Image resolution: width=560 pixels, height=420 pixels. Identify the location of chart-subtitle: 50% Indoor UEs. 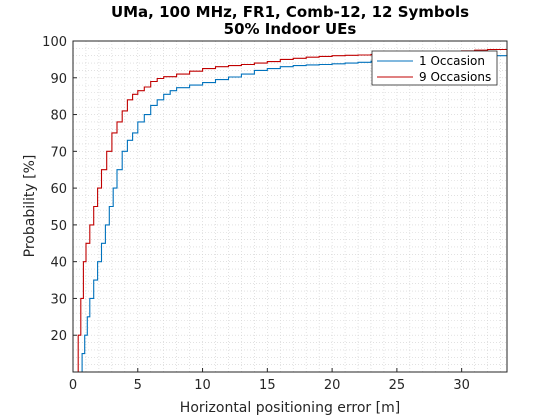
(290, 29).